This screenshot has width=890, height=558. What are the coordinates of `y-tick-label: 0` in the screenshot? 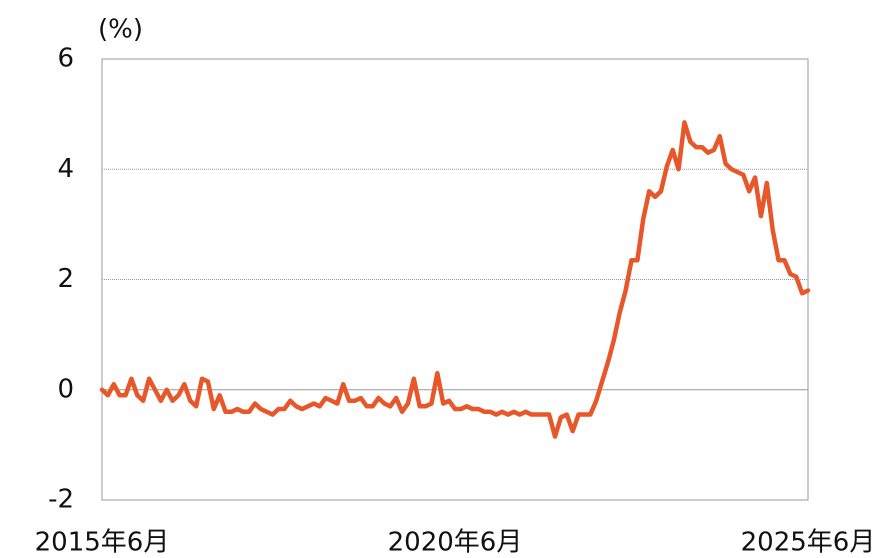 It's located at (65, 389).